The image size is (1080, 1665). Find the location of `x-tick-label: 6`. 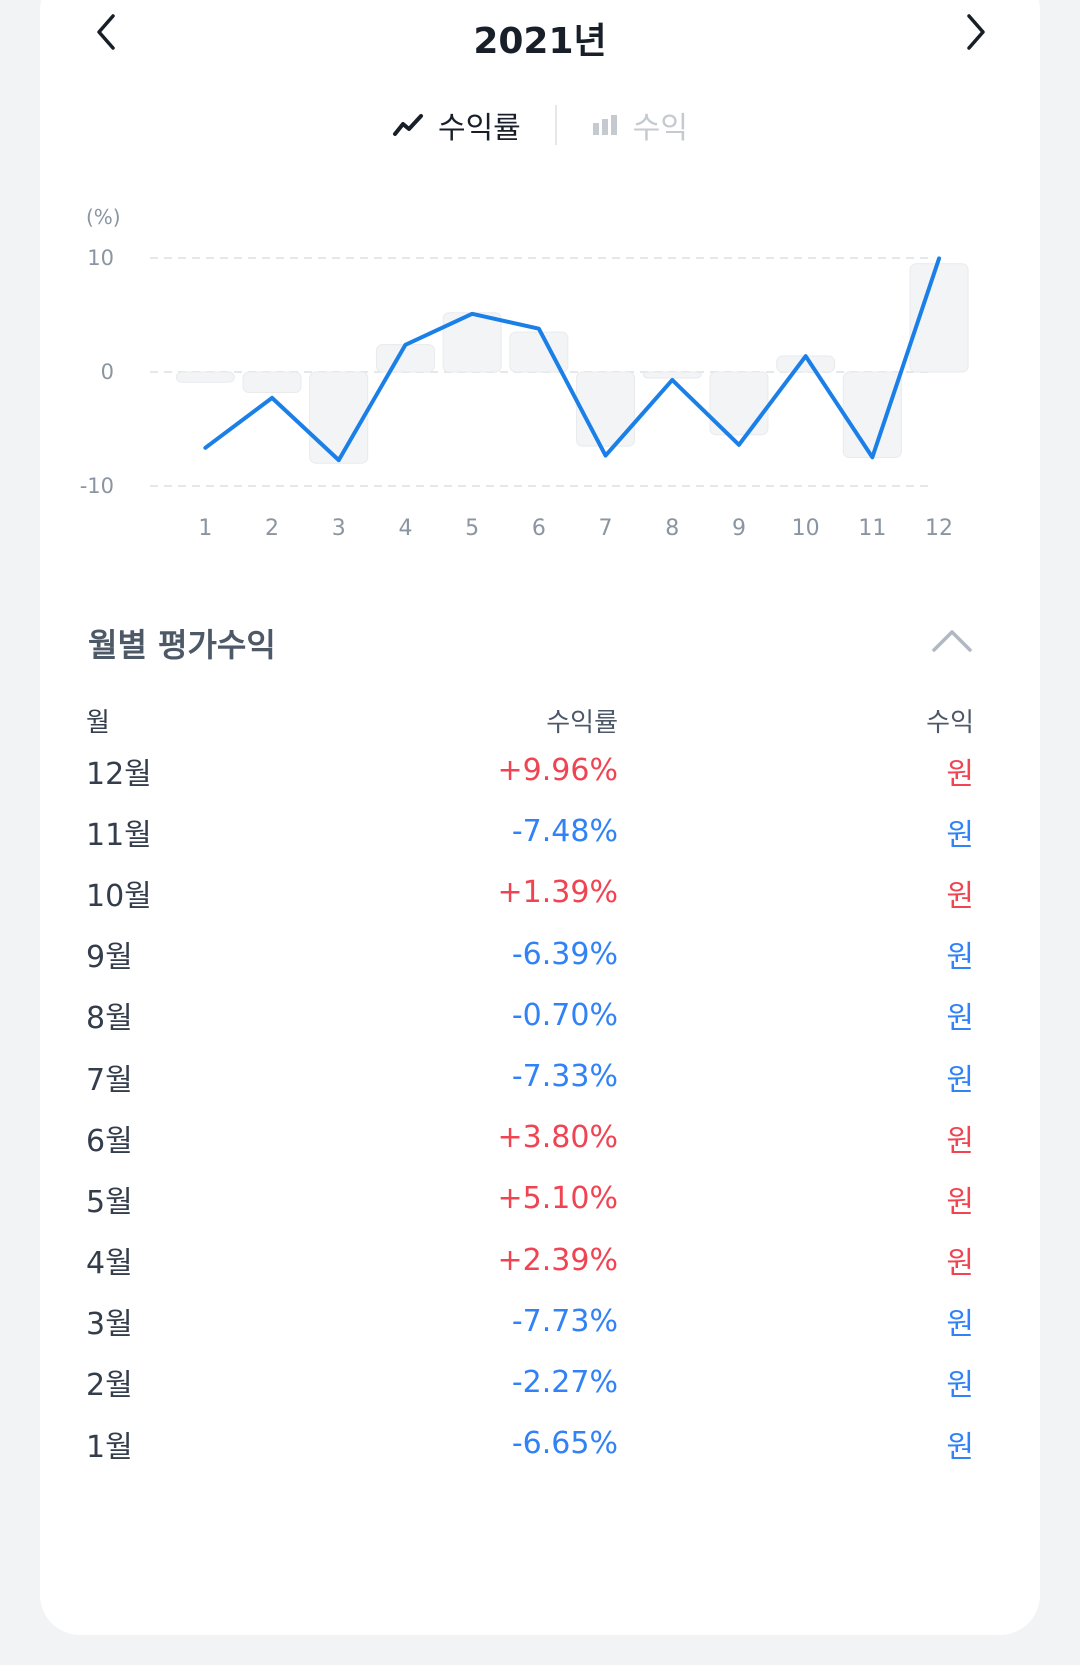

x-tick-label: 6 is located at coordinates (539, 528).